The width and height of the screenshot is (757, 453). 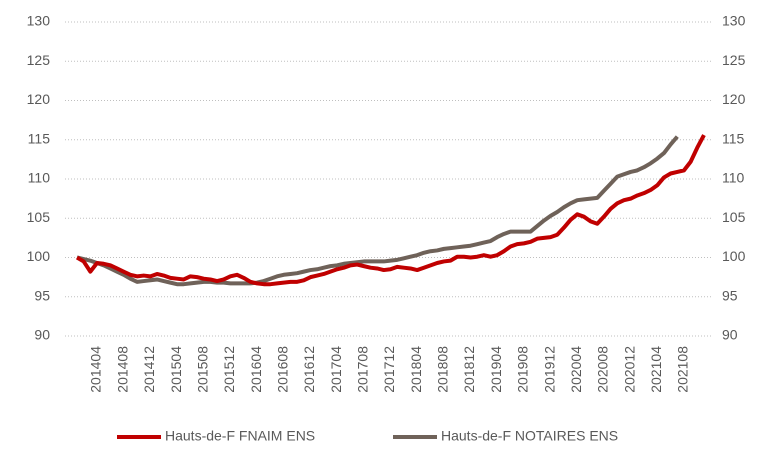 What do you see at coordinates (416, 369) in the screenshot?
I see `x-tick-label: 201804` at bounding box center [416, 369].